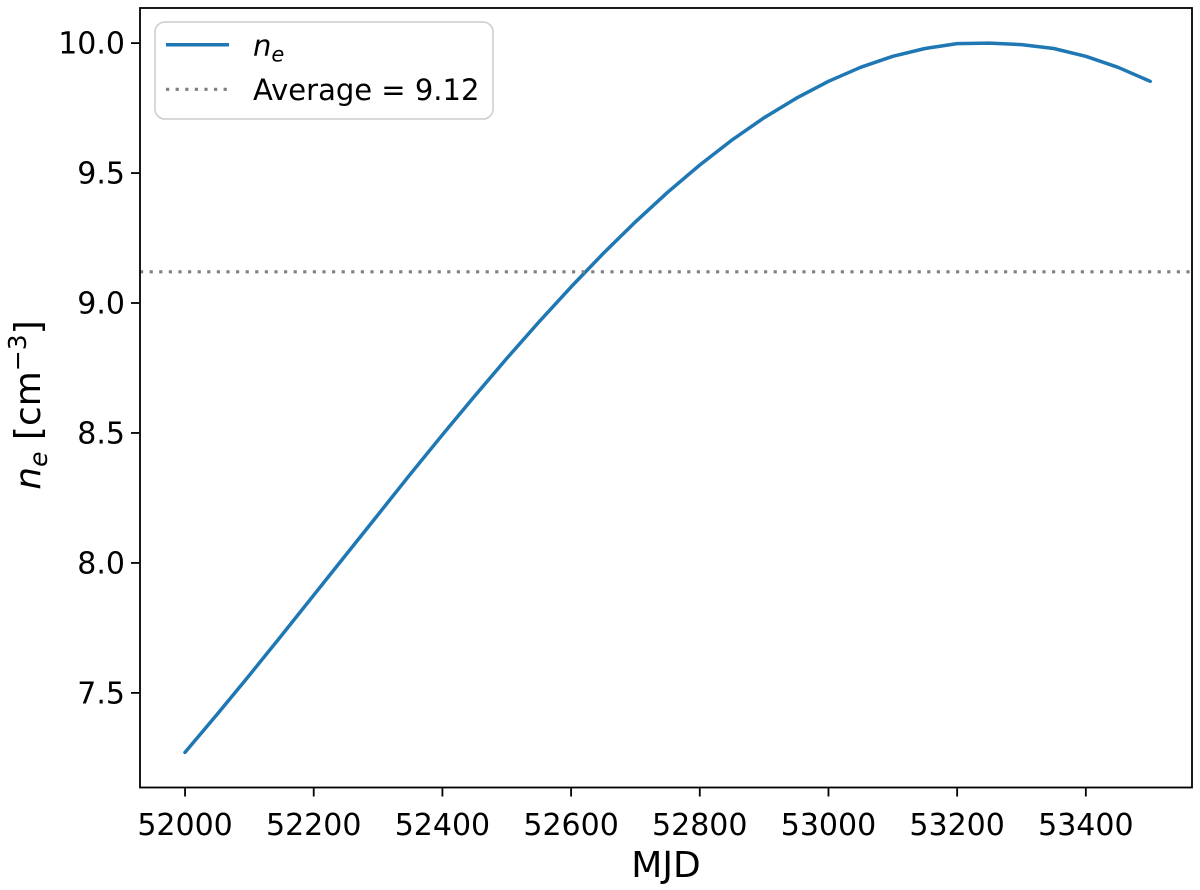 Image resolution: width=1200 pixels, height=890 pixels. Describe the element at coordinates (570, 825) in the screenshot. I see `x-tick-label: 52600` at that location.